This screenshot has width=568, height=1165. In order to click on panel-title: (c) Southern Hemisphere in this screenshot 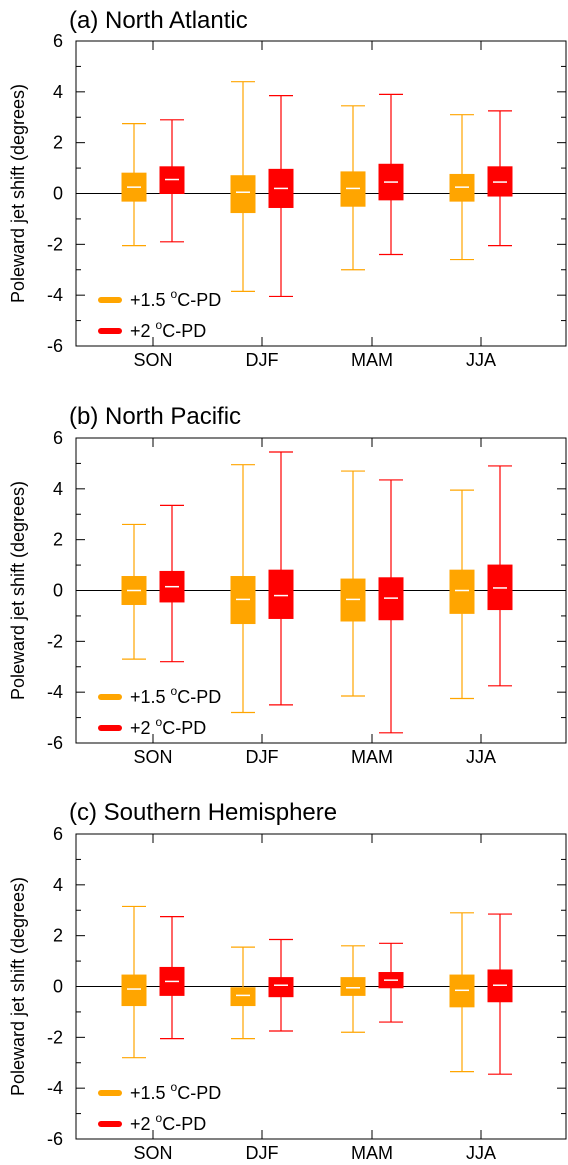, I will do `click(203, 812)`.